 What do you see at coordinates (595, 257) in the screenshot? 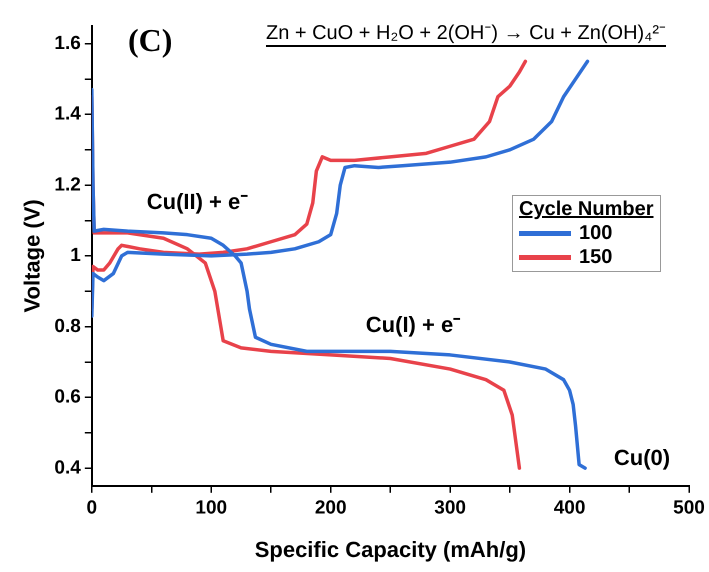
I see `legend-label: 150` at bounding box center [595, 257].